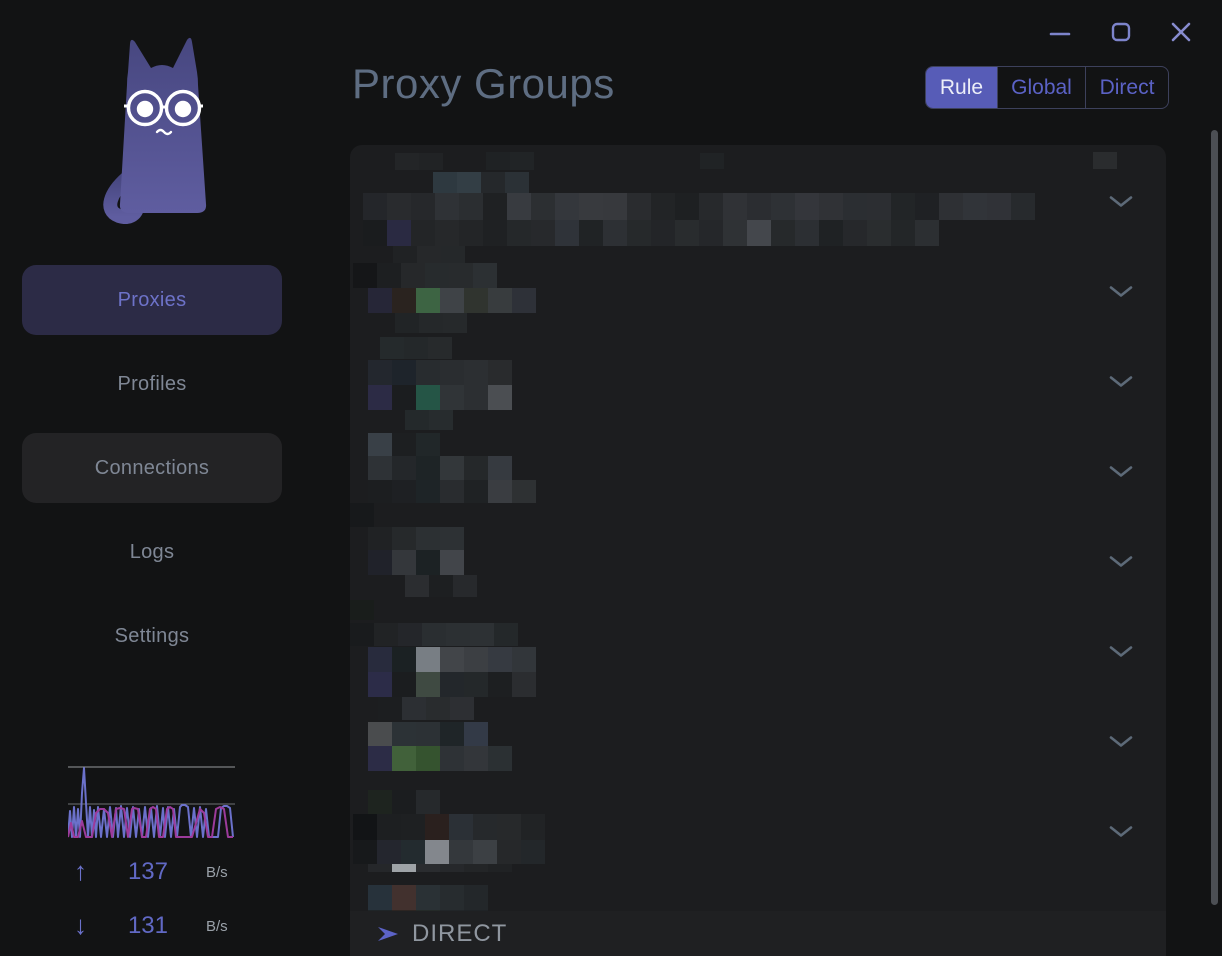 Image resolution: width=1222 pixels, height=956 pixels. Describe the element at coordinates (145, 109) in the screenshot. I see `cat-eye-left` at that location.